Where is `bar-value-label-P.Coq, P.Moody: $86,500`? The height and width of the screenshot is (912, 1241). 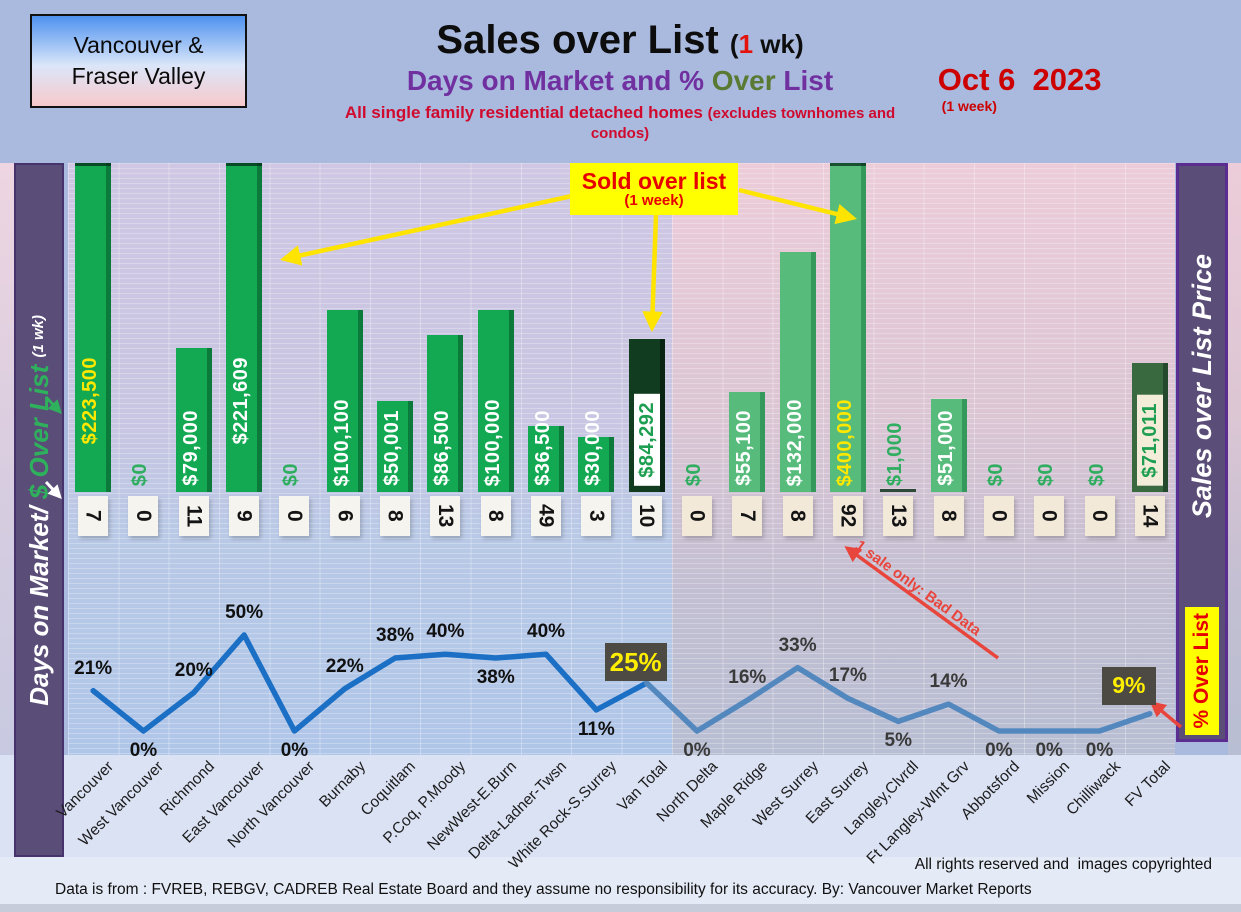 bar-value-label-P.Coq, P.Moody: $86,500 is located at coordinates (442, 448).